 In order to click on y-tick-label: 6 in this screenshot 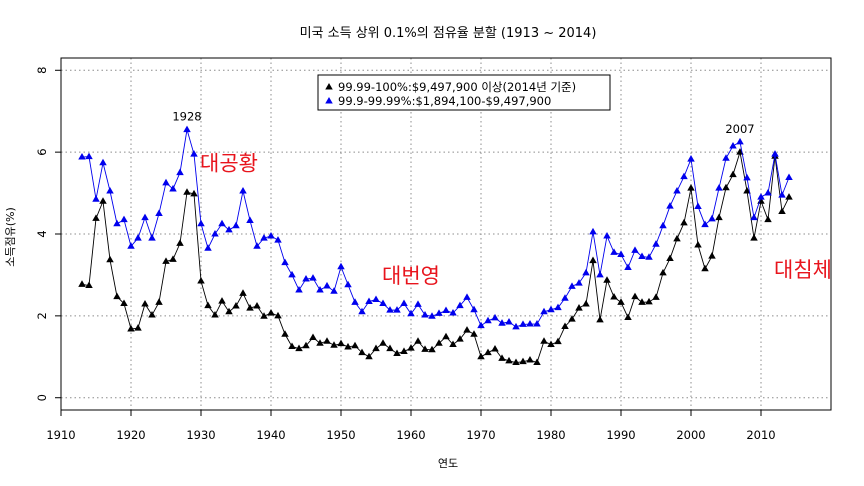, I will do `click(42, 151)`.